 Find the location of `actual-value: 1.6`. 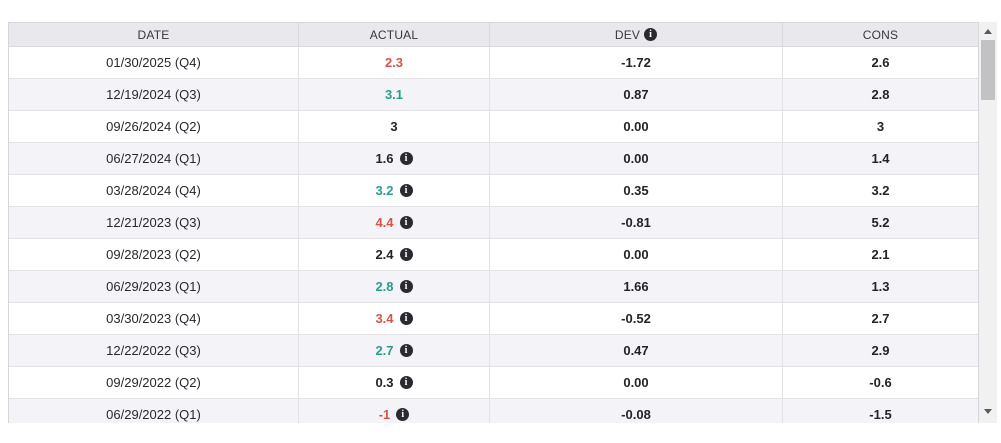

actual-value: 1.6 is located at coordinates (384, 158).